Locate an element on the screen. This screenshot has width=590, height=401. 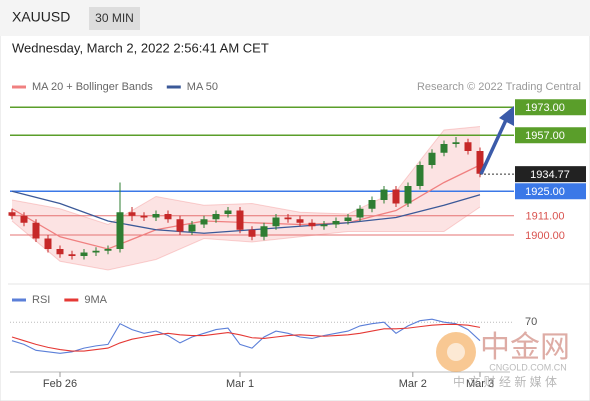
watermark-url: CNGOLD.COM.CN is located at coordinates (528, 367).